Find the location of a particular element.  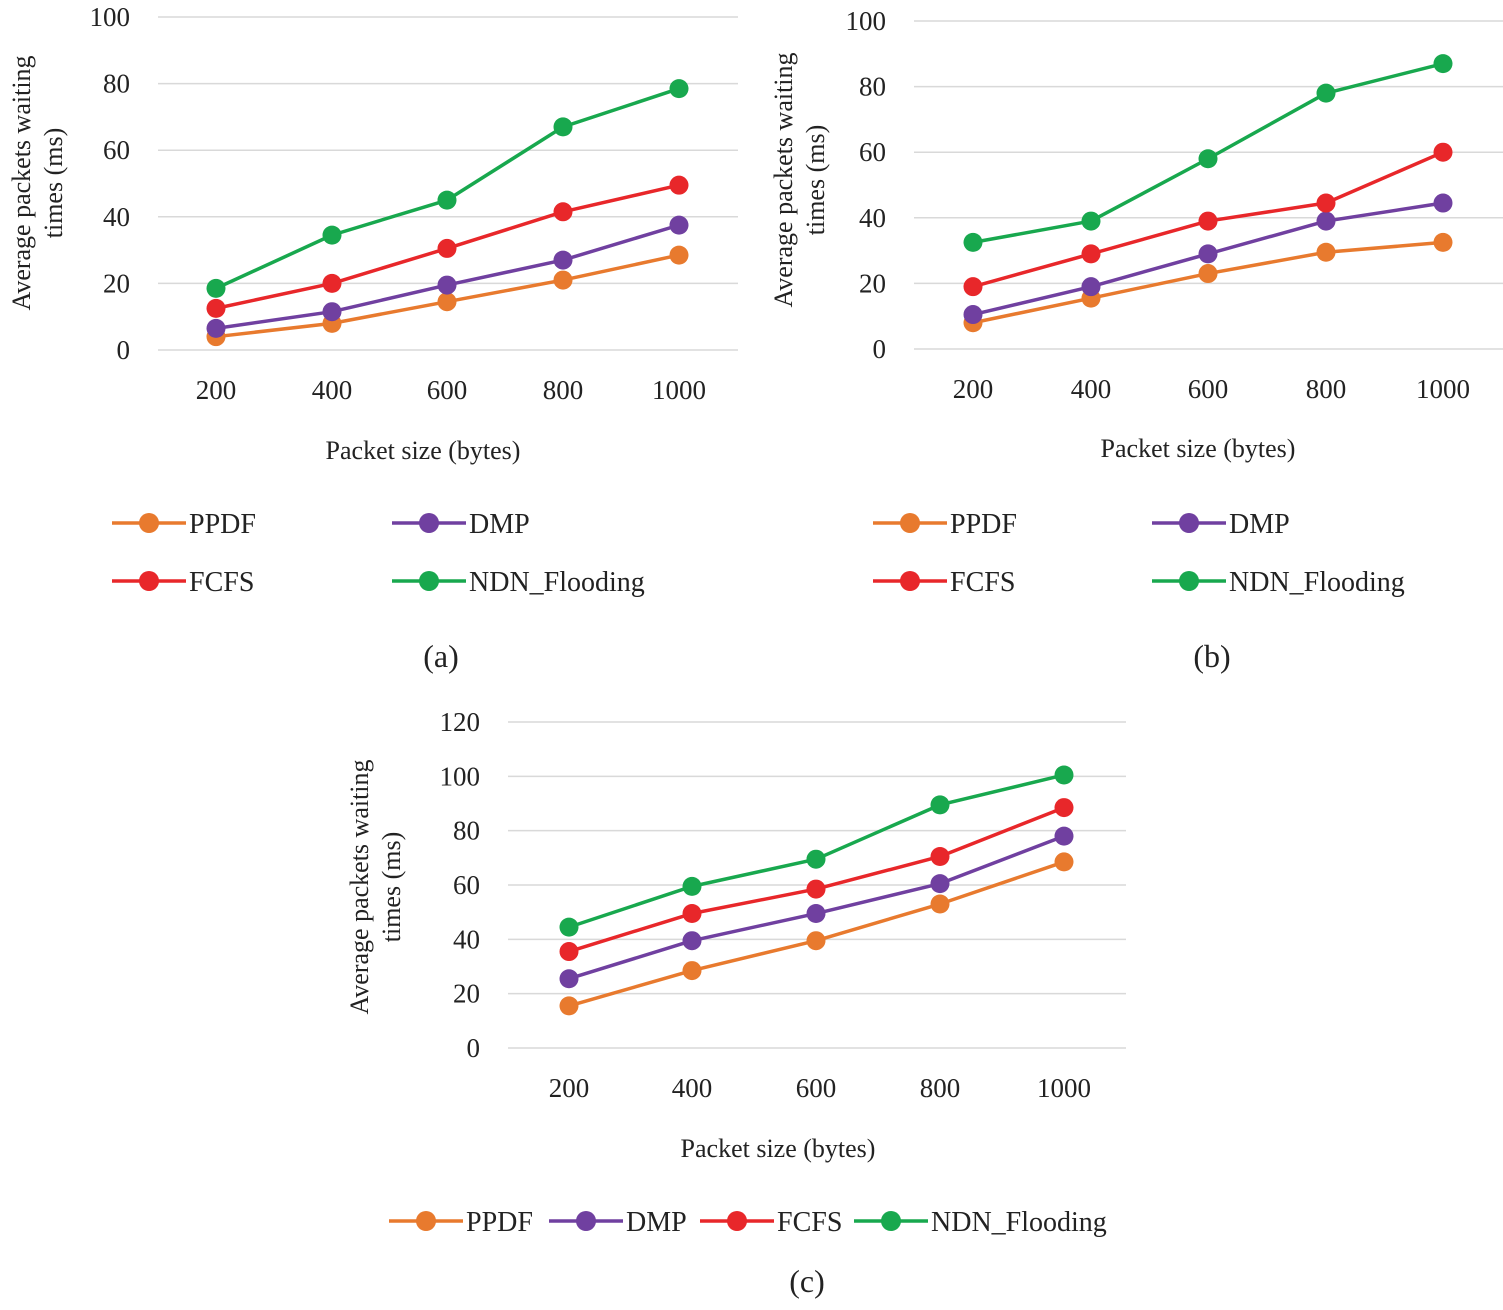

gridlines is located at coordinates (448, 183).